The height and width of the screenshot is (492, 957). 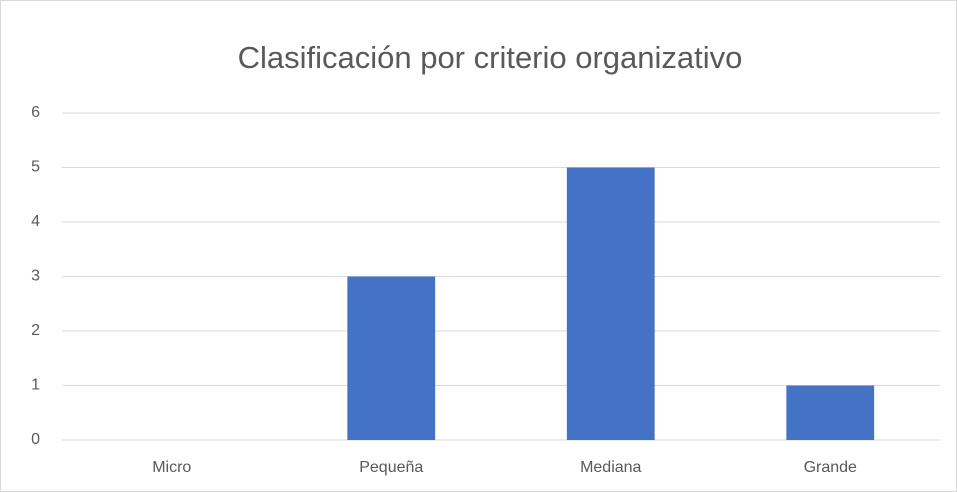 I want to click on y-tick-label: 4, so click(x=35, y=221).